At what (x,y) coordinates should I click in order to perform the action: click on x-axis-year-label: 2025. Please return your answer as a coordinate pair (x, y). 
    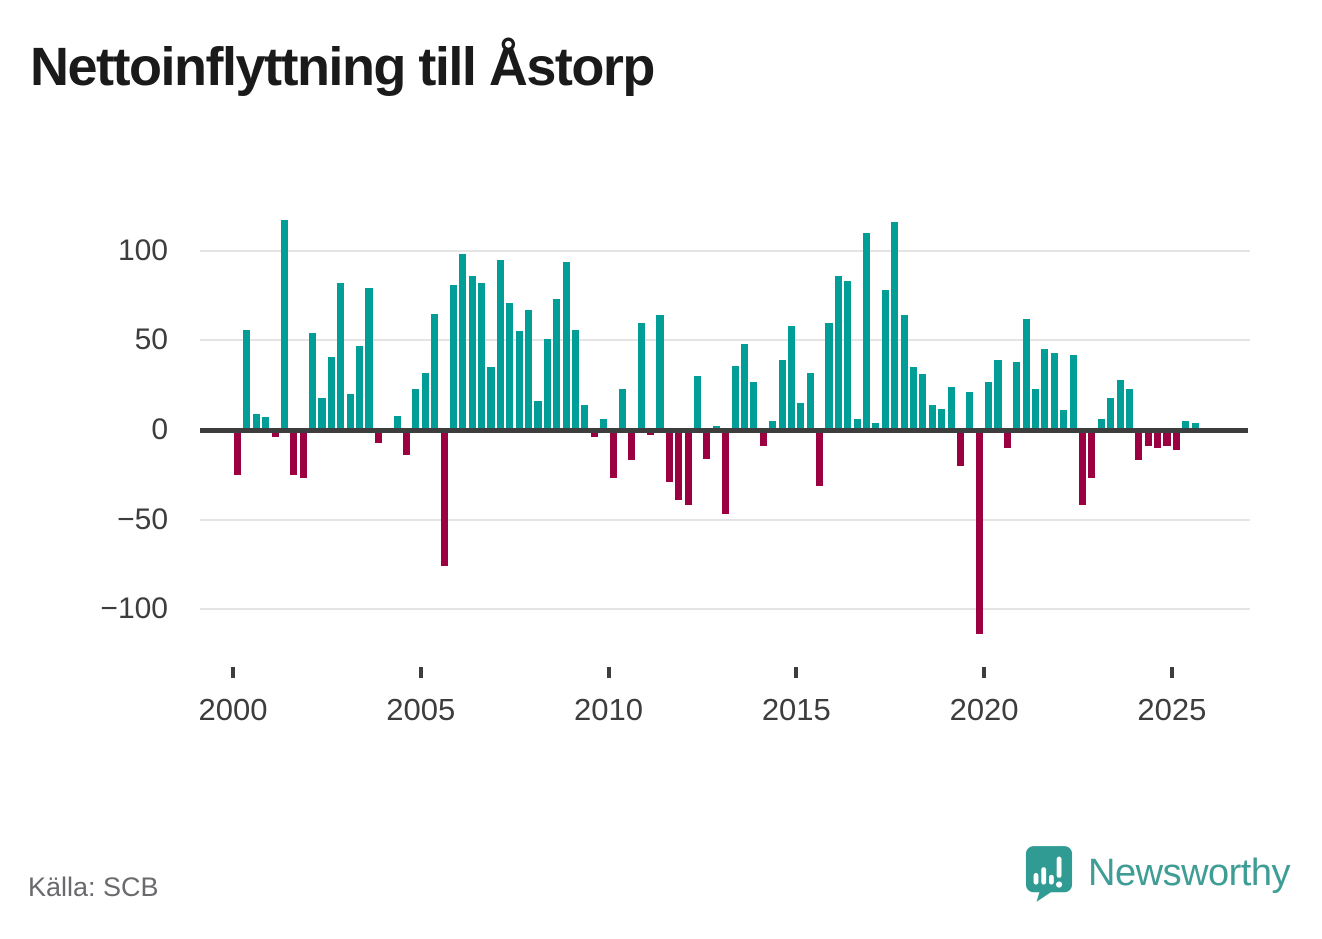
    Looking at the image, I should click on (1172, 709).